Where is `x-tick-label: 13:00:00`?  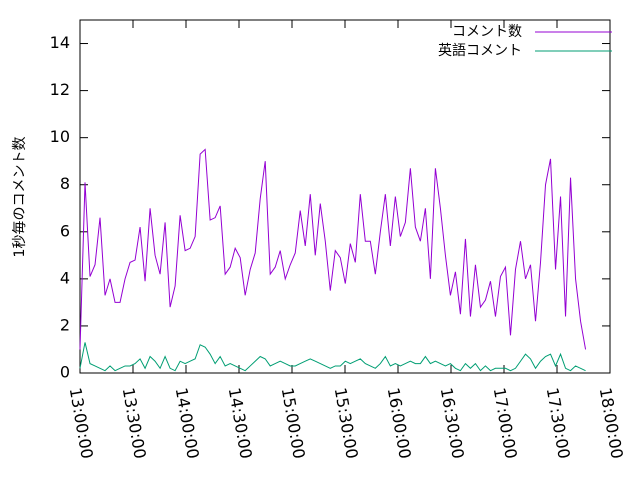 x-tick-label: 13:00:00 is located at coordinates (81, 423).